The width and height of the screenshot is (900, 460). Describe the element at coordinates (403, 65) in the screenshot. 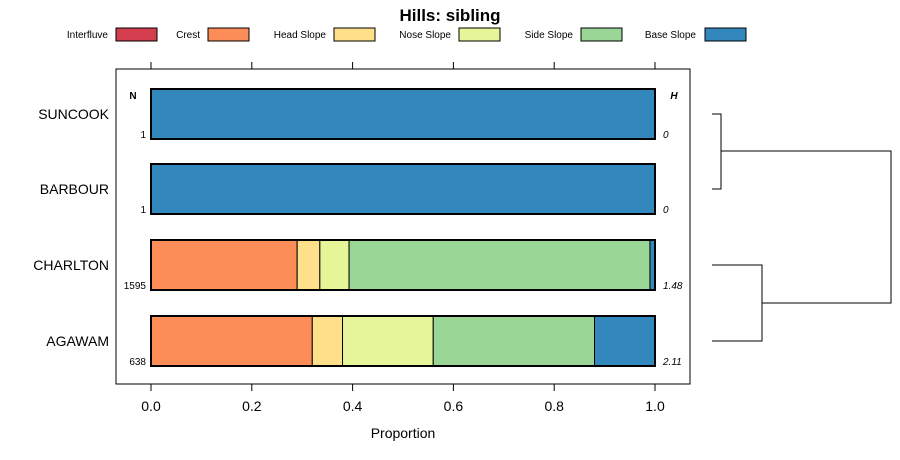

I see `top-tick-marks` at that location.